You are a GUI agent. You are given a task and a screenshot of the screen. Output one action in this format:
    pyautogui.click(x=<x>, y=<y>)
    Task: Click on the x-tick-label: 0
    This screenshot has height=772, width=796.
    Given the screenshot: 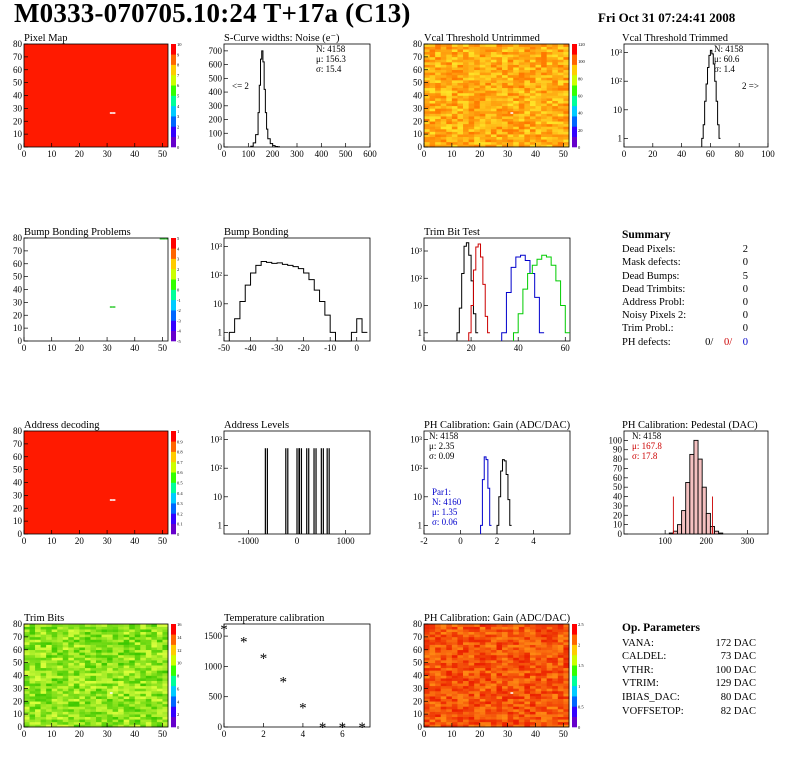 What is the action you would take?
    pyautogui.click(x=24, y=348)
    